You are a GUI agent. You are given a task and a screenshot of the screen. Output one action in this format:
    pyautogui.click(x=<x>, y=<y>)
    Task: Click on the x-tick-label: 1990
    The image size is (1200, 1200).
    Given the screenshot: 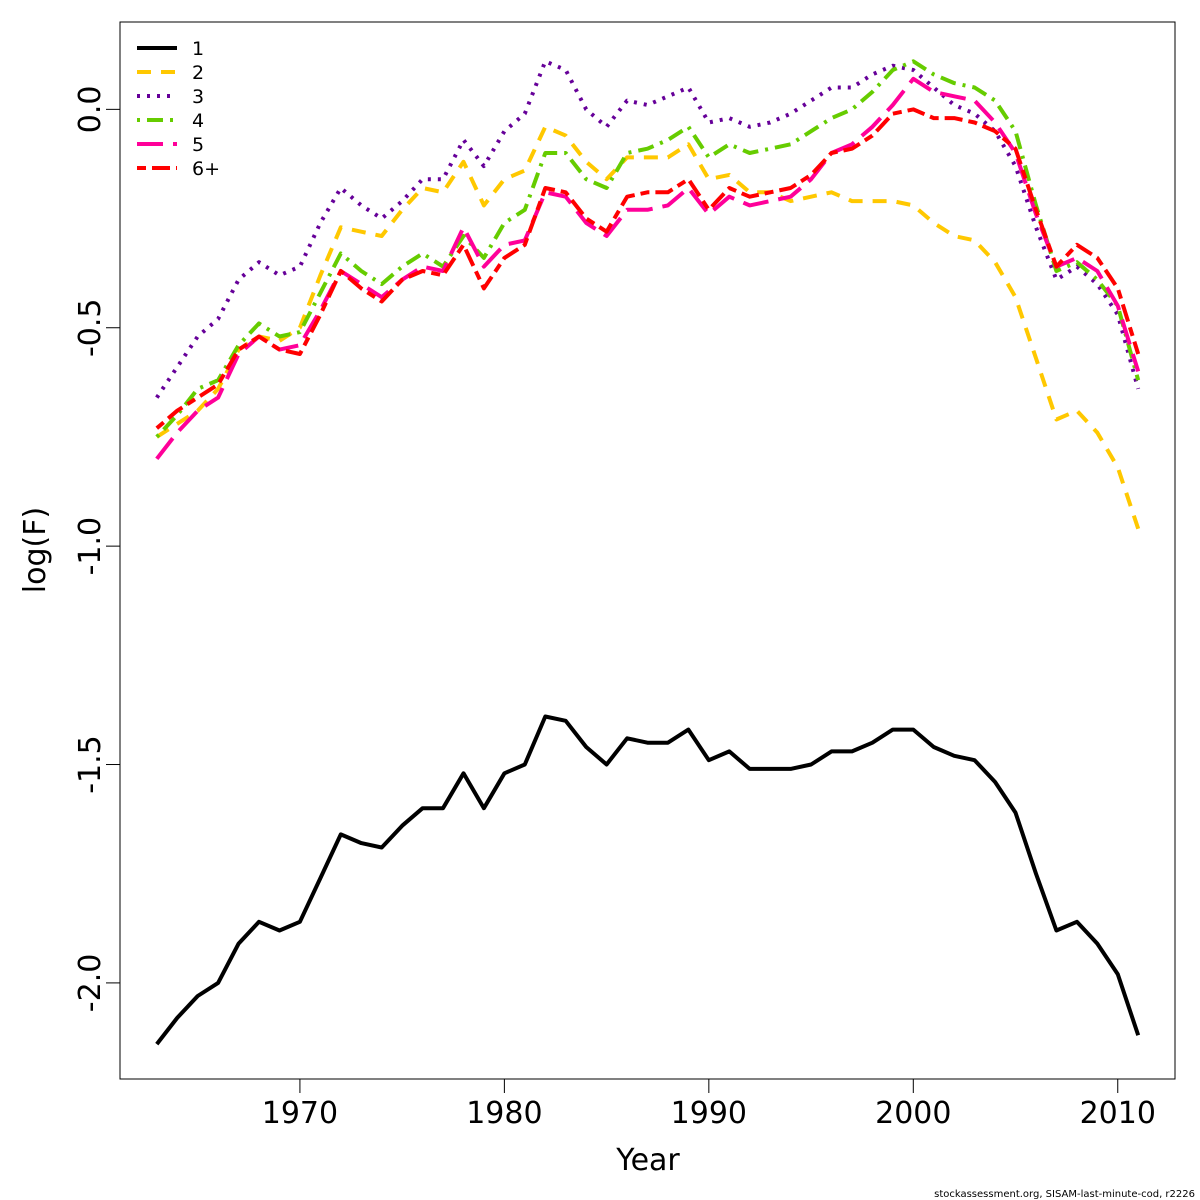 What is the action you would take?
    pyautogui.click(x=709, y=1113)
    